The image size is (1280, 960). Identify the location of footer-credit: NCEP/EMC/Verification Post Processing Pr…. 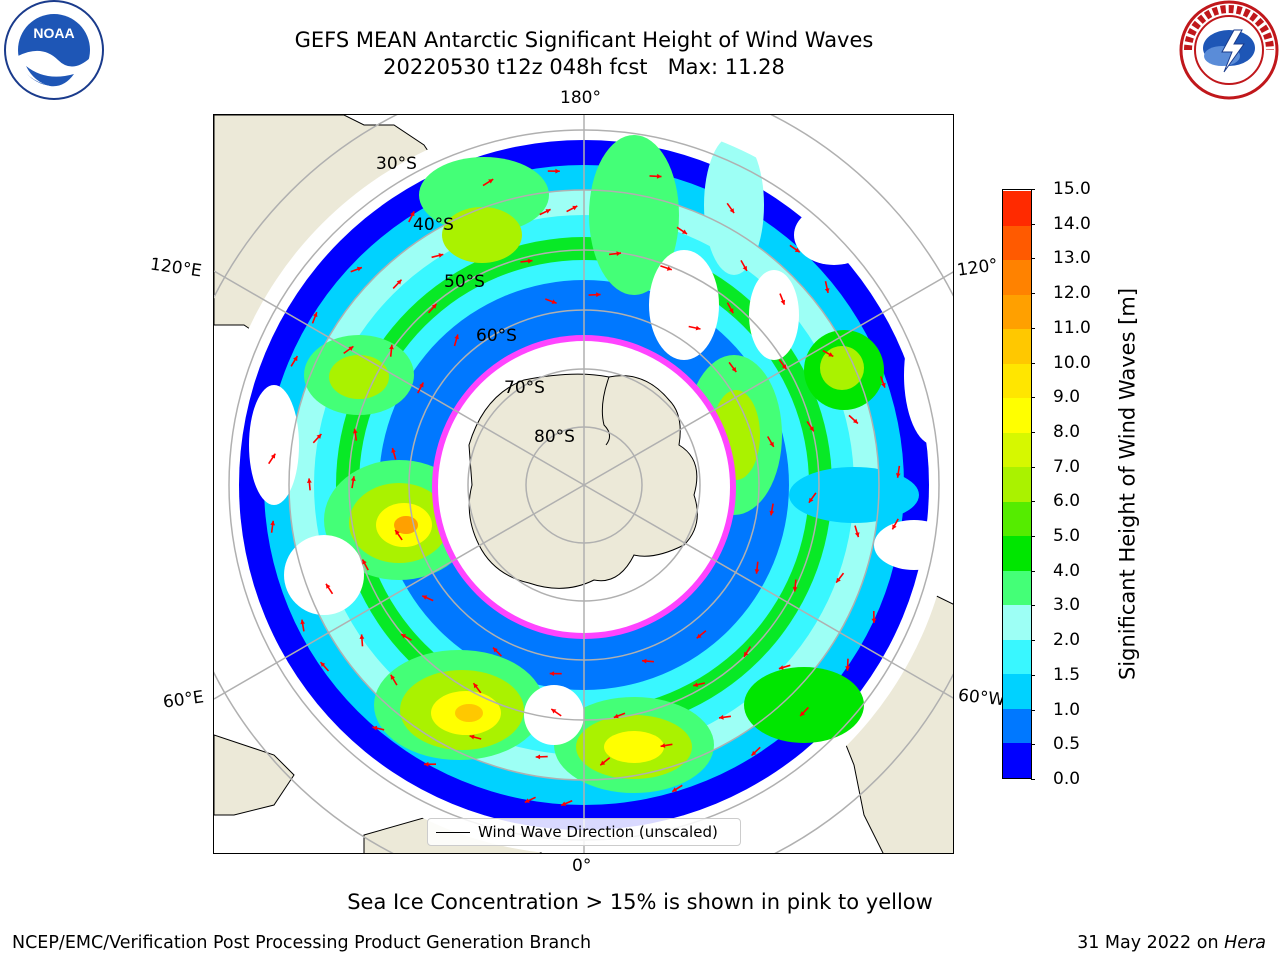
(302, 943).